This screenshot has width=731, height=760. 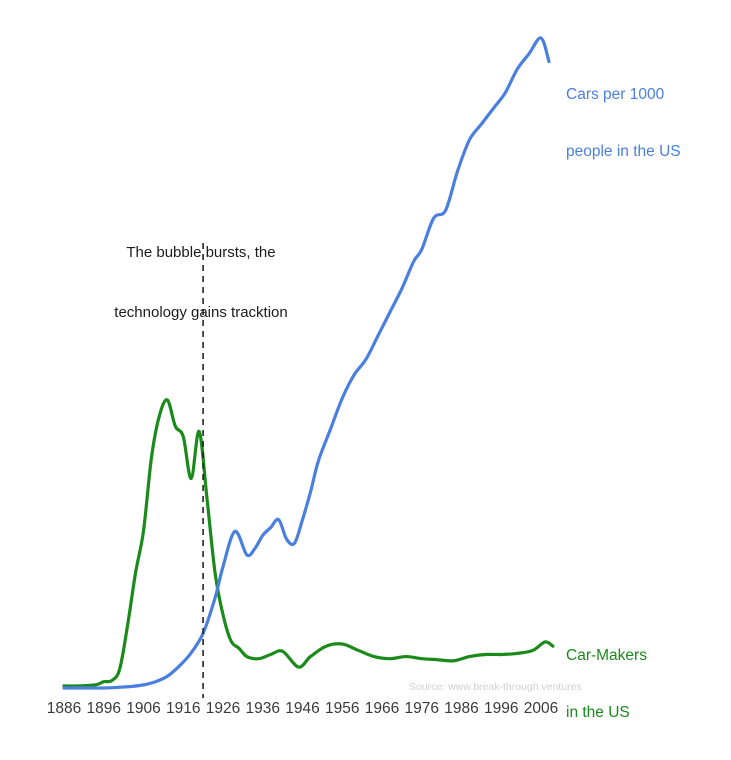 What do you see at coordinates (104, 708) in the screenshot?
I see `x-tick-1896: 1896` at bounding box center [104, 708].